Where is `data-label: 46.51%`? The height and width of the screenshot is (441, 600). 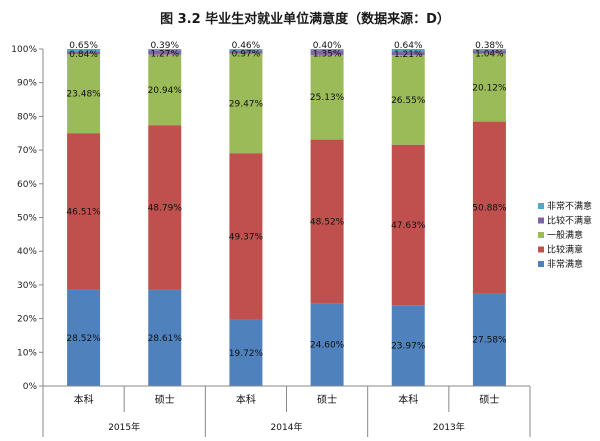 data-label: 46.51% is located at coordinates (83, 213).